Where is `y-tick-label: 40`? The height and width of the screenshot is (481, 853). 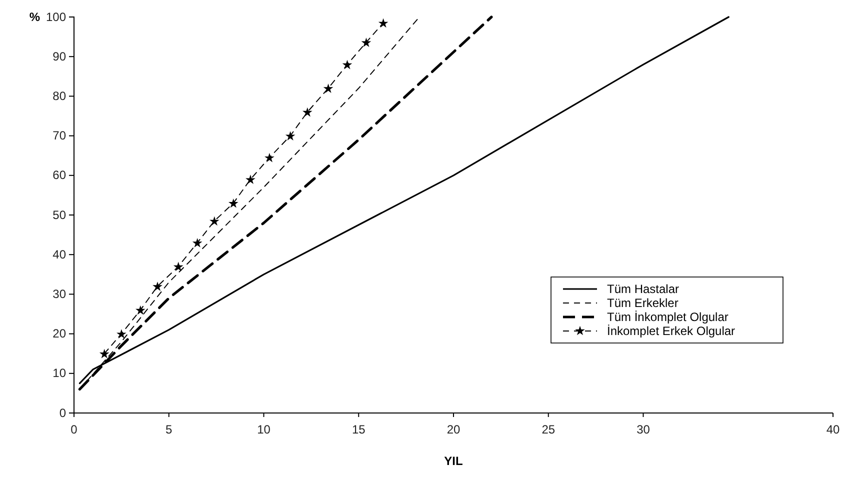 y-tick-label: 40 is located at coordinates (59, 254).